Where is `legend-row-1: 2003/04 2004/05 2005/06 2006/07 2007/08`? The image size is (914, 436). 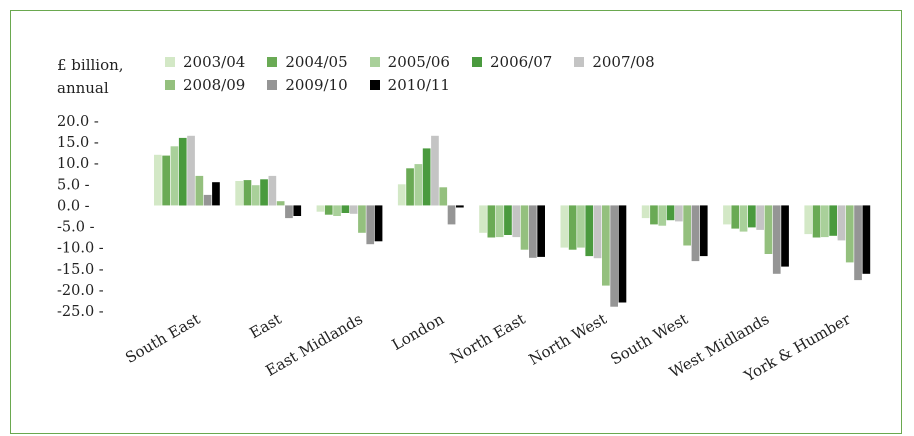
legend-row-1: 2003/04 2004/05 2005/06 2006/07 2007/08 is located at coordinates (421, 62).